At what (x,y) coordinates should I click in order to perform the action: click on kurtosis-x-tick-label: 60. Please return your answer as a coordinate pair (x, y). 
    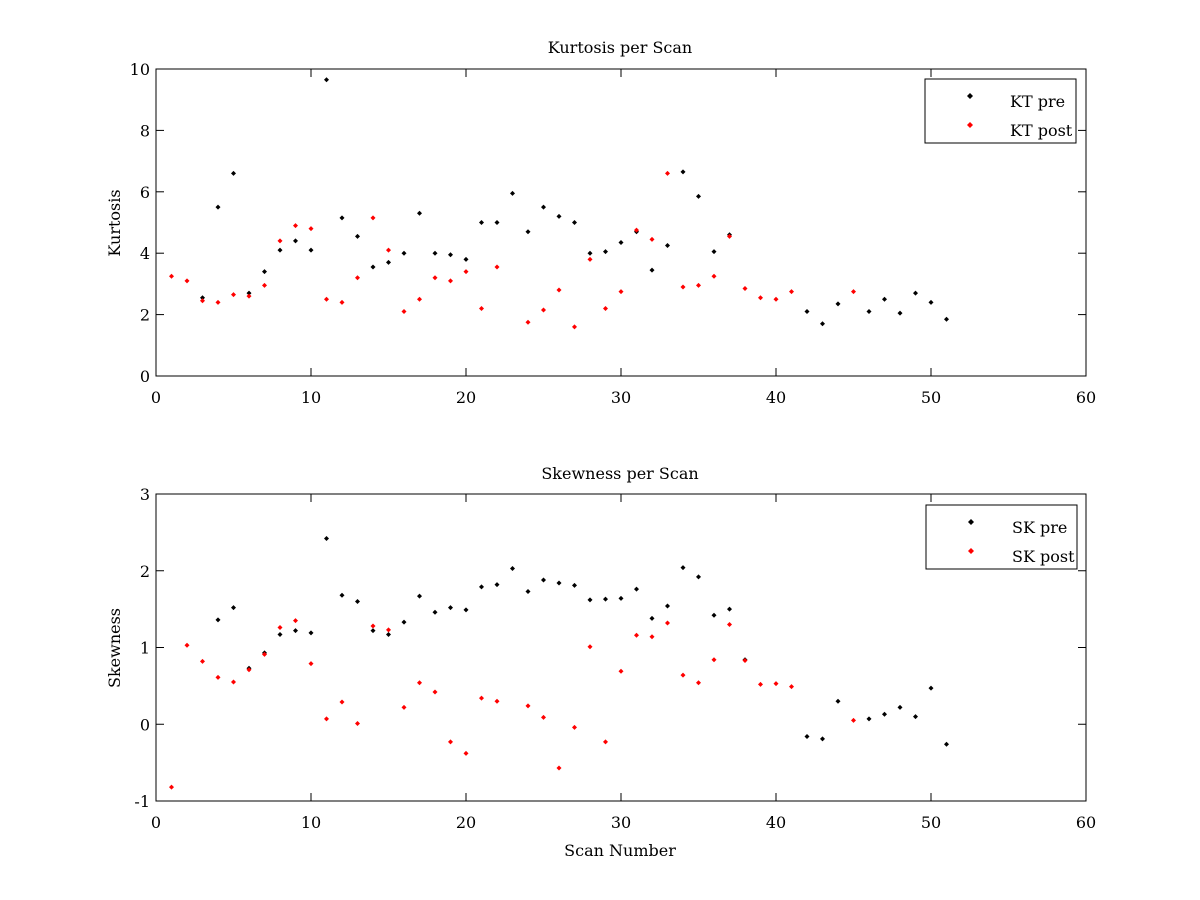
    Looking at the image, I should click on (1086, 397).